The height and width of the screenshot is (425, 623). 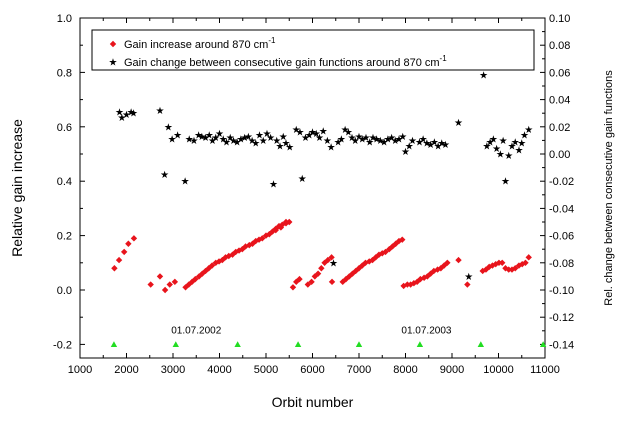 I want to click on y-right-tick-label: 0.04, so click(x=559, y=101).